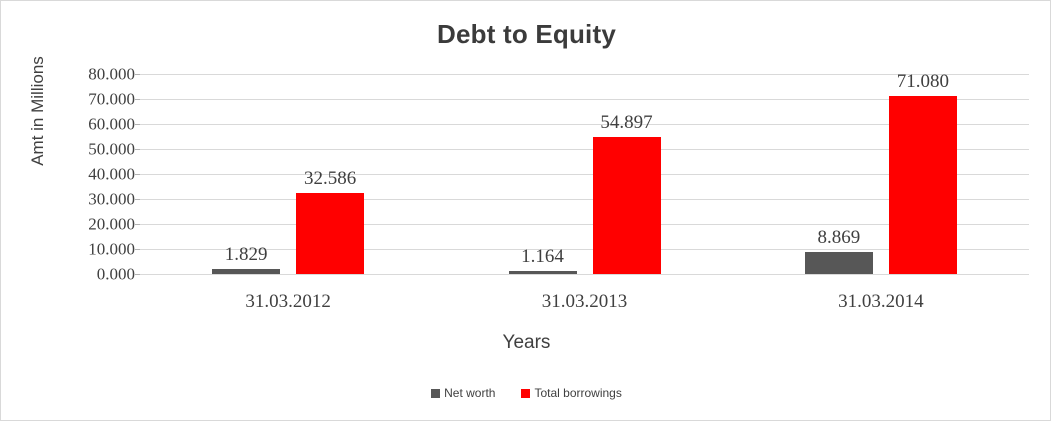 The height and width of the screenshot is (421, 1051). What do you see at coordinates (246, 255) in the screenshot?
I see `bar-value-label: 1.829` at bounding box center [246, 255].